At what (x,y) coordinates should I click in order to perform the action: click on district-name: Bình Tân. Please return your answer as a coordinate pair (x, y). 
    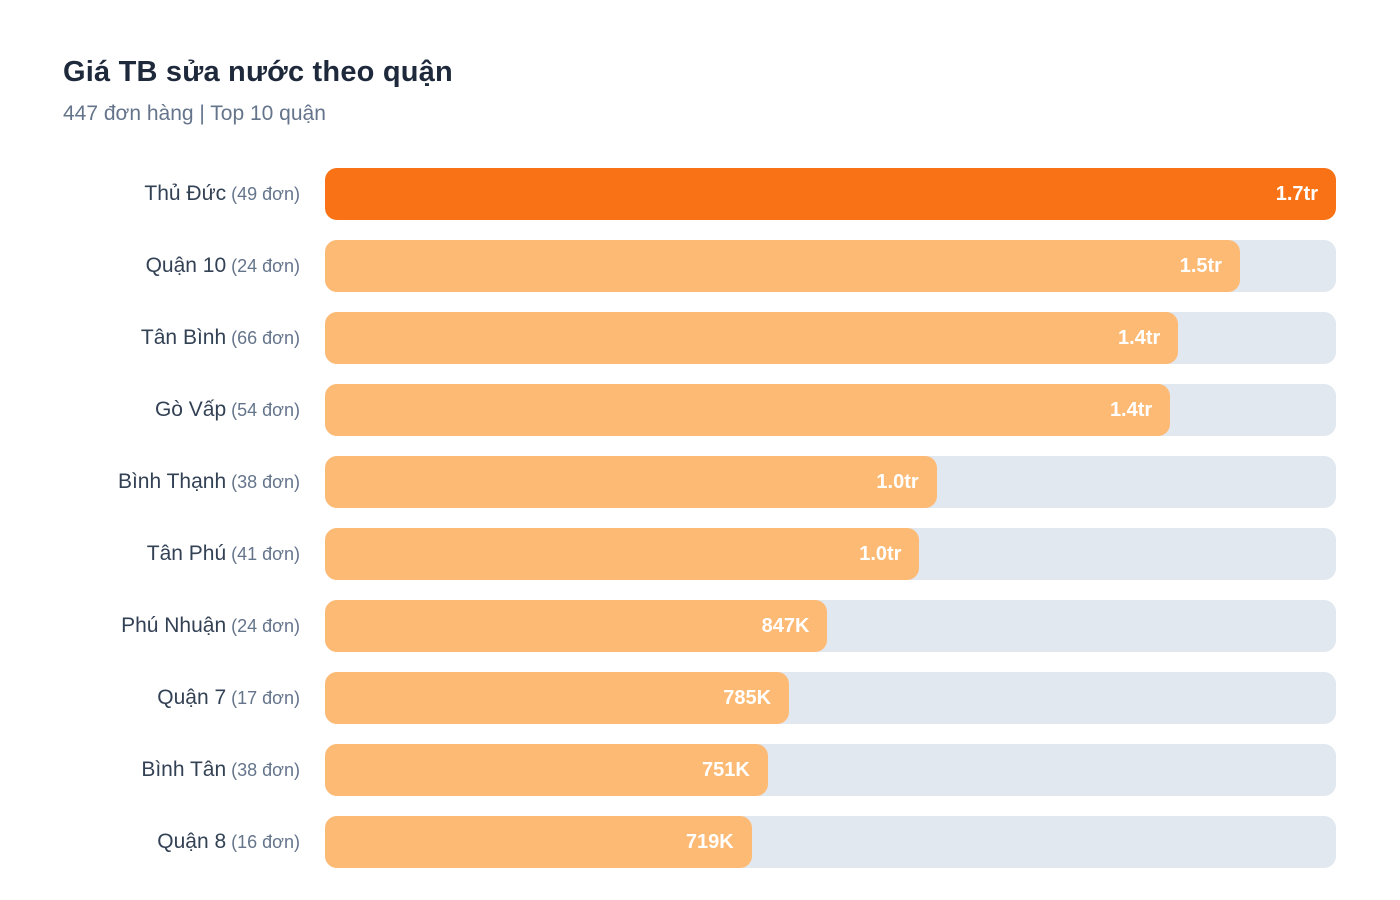
    Looking at the image, I should click on (184, 769).